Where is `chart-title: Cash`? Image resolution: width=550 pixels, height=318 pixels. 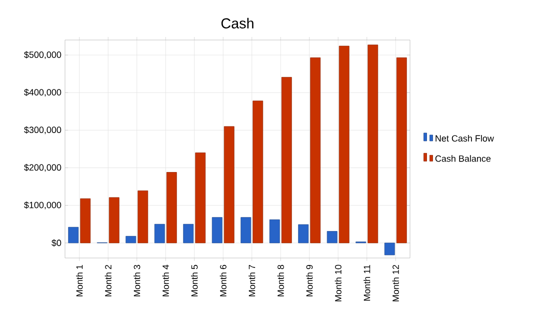
chart-title: Cash is located at coordinates (237, 23).